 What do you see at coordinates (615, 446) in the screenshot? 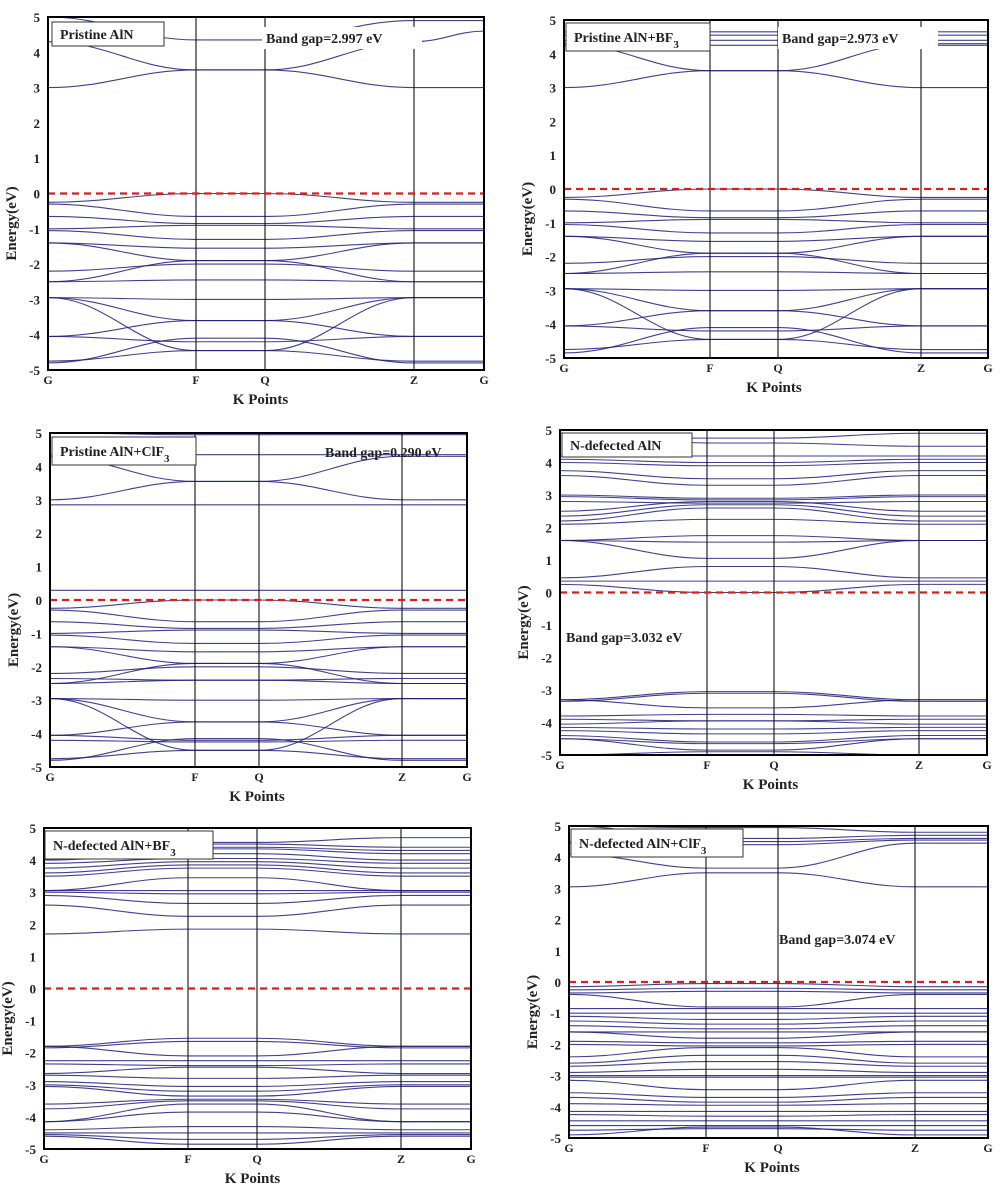
I see `panel-title: N-defected AlN` at bounding box center [615, 446].